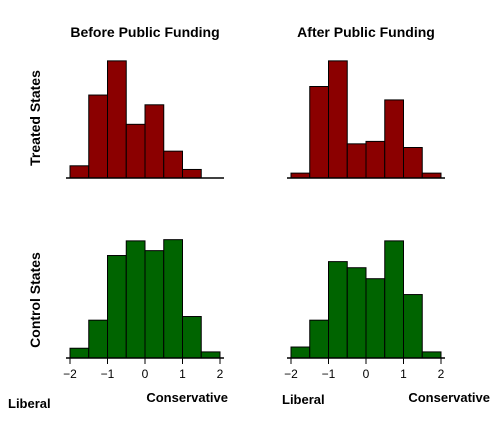 The width and height of the screenshot is (500, 425). Describe the element at coordinates (366, 374) in the screenshot. I see `x-tick-label-control-states-after-public-funding-0: 0` at that location.